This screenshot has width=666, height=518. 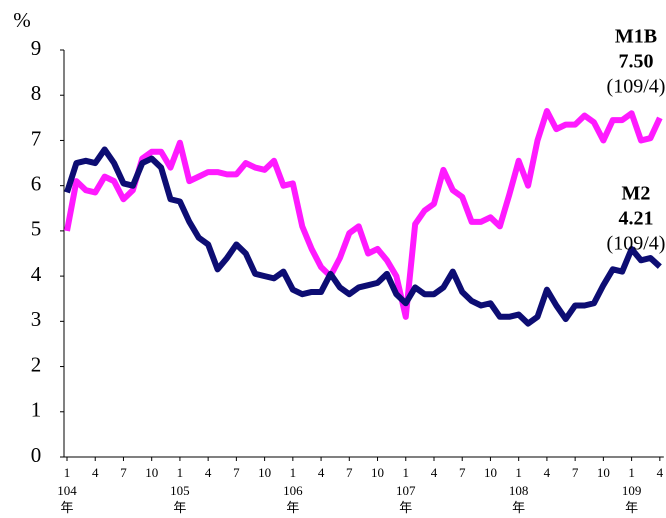 I want to click on y-tick-label: 0, so click(x=36, y=455).